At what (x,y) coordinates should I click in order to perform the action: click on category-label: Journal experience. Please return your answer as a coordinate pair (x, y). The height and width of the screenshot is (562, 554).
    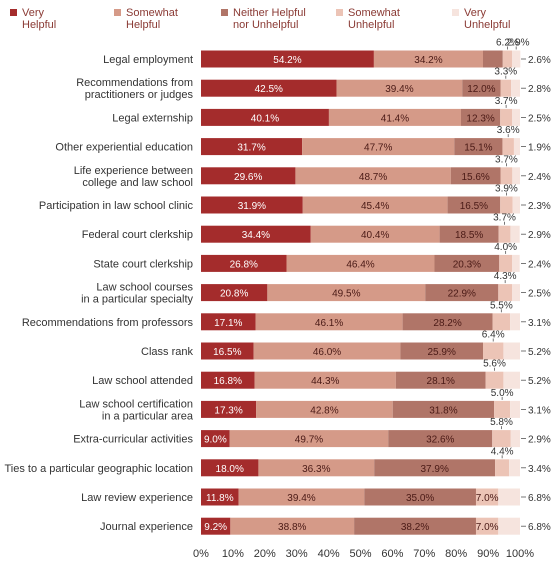
    Looking at the image, I should click on (146, 527).